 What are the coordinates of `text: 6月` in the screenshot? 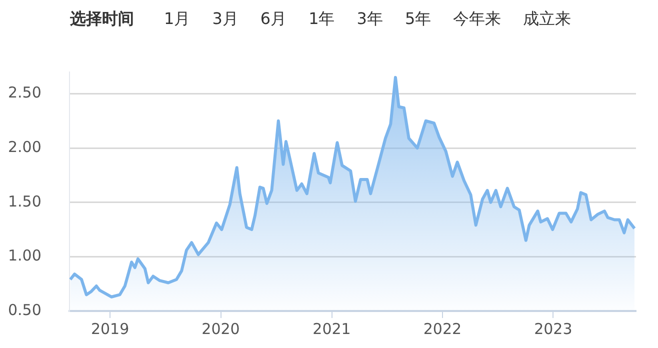 It's located at (273, 19).